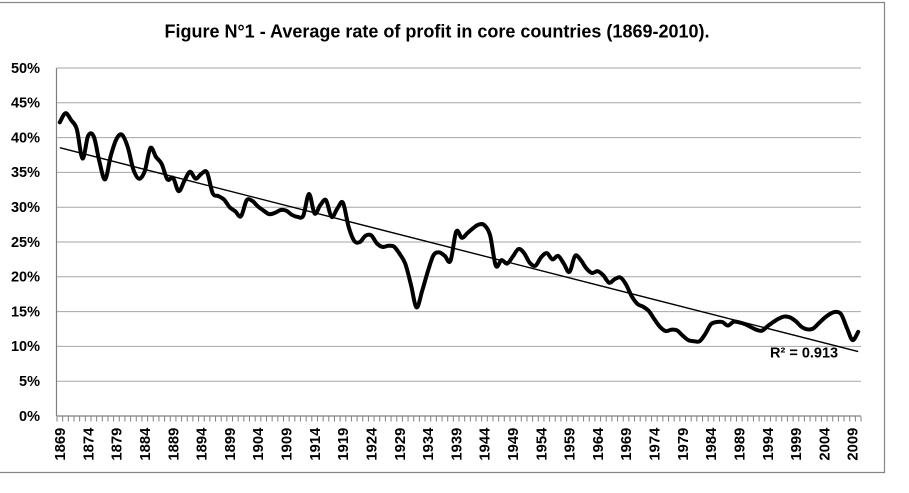 This screenshot has width=909, height=493. Describe the element at coordinates (656, 444) in the screenshot. I see `svg-text: 1974` at that location.